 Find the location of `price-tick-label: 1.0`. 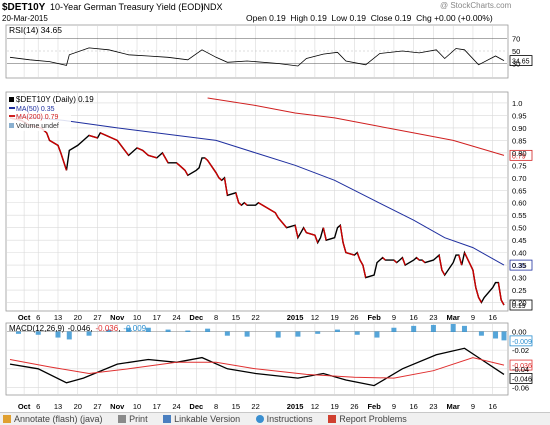

price-tick-label: 1.0 is located at coordinates (517, 103).